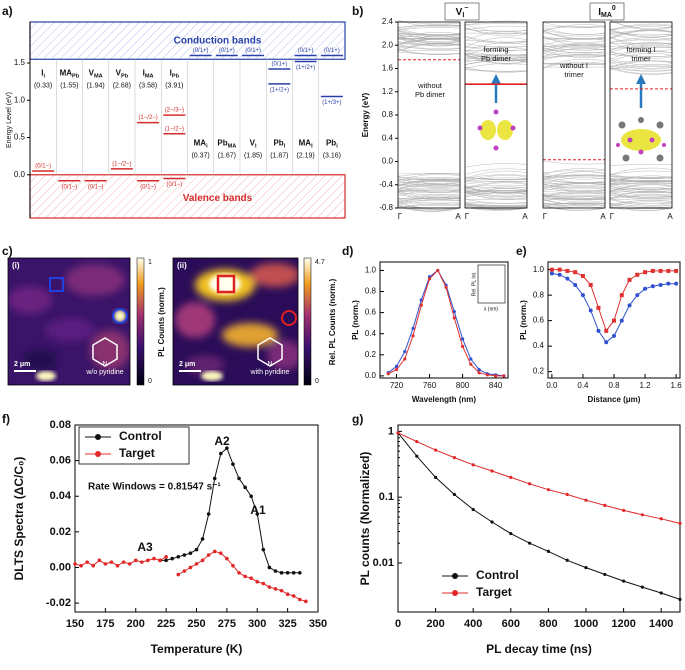 The height and width of the screenshot is (670, 685). I want to click on y-tick-label: 0.8, so click(371, 291).